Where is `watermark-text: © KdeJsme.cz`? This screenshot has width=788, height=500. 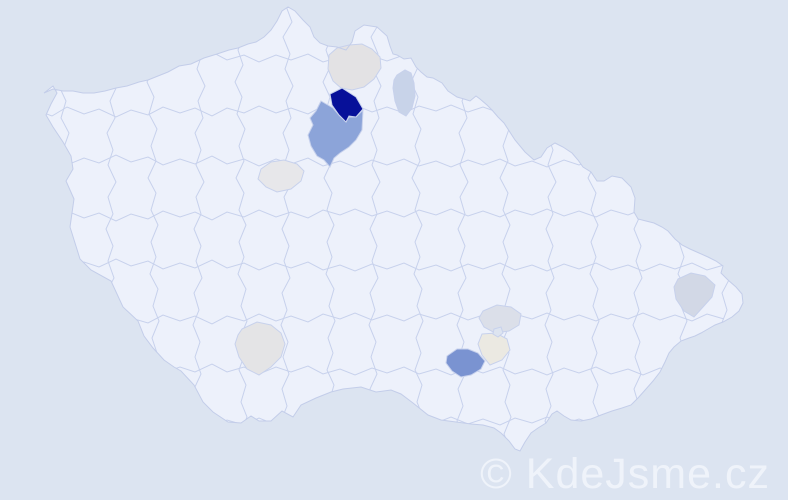
watermark-text: © KdeJsme.cz is located at coordinates (625, 474).